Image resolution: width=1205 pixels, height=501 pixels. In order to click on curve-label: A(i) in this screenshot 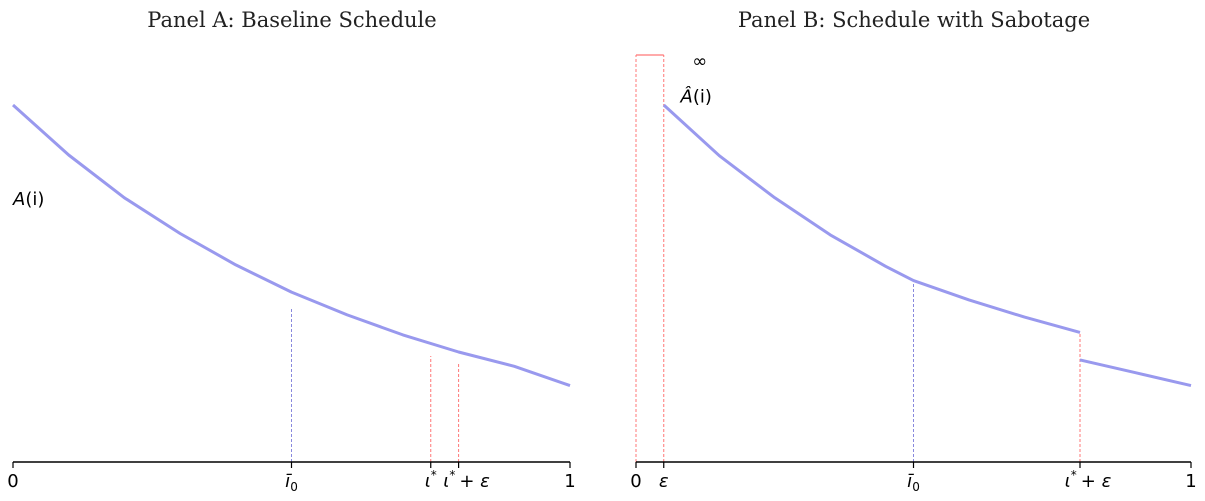, I will do `click(28, 199)`.